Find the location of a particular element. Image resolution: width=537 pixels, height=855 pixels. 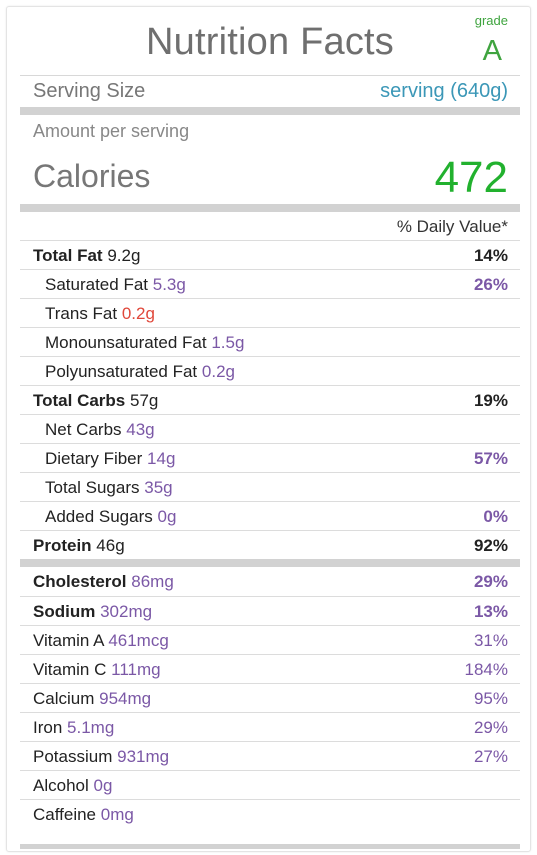

serving-size-value: serving (640g) is located at coordinates (444, 91).